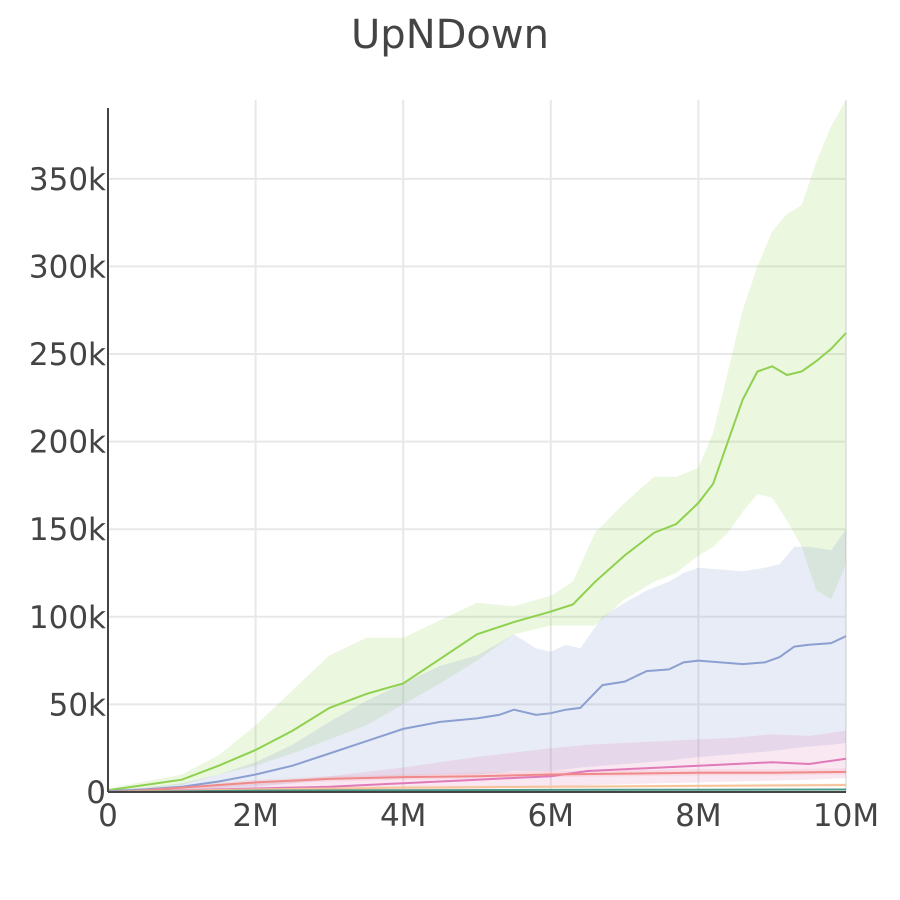 The height and width of the screenshot is (900, 900). I want to click on y-tick-label-0: 0, so click(96, 793).